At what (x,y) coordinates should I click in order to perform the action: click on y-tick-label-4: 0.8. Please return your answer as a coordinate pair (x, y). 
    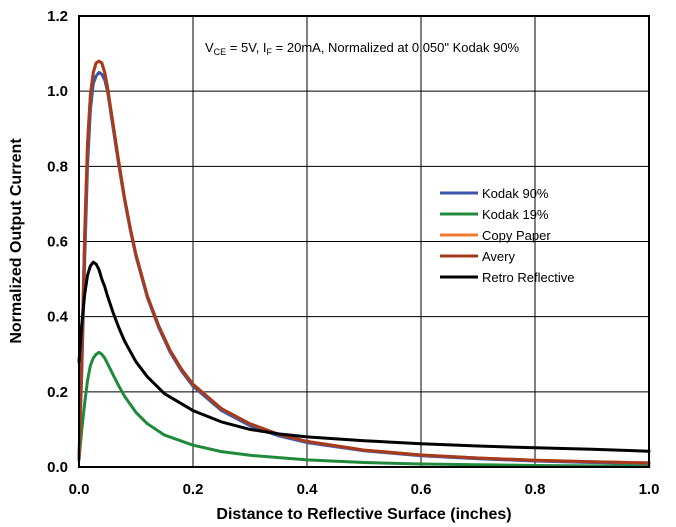
    Looking at the image, I should click on (57, 166).